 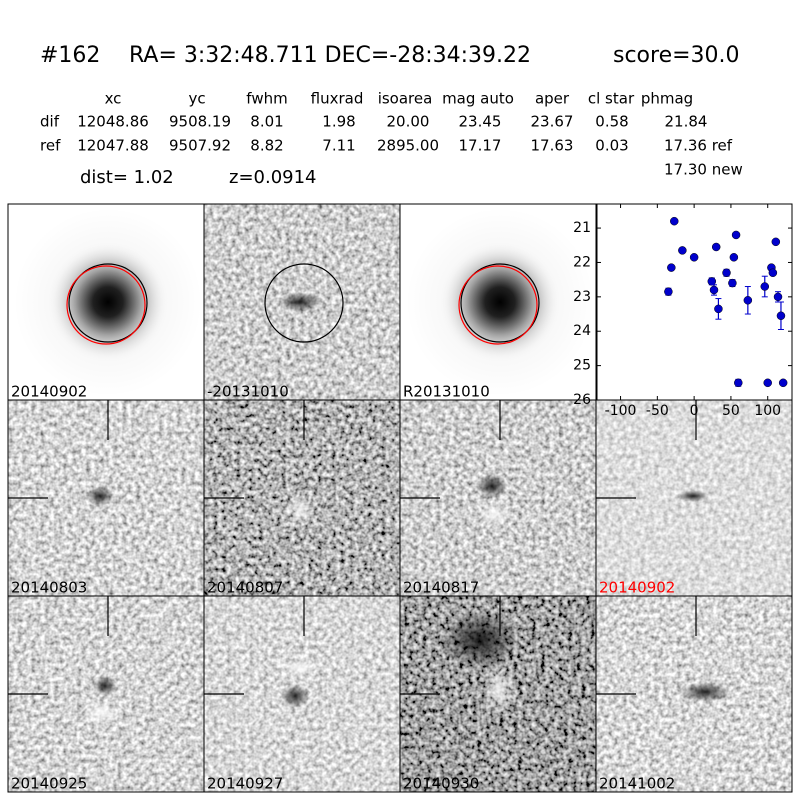 I want to click on stamp-label: 20140807, so click(x=245, y=588).